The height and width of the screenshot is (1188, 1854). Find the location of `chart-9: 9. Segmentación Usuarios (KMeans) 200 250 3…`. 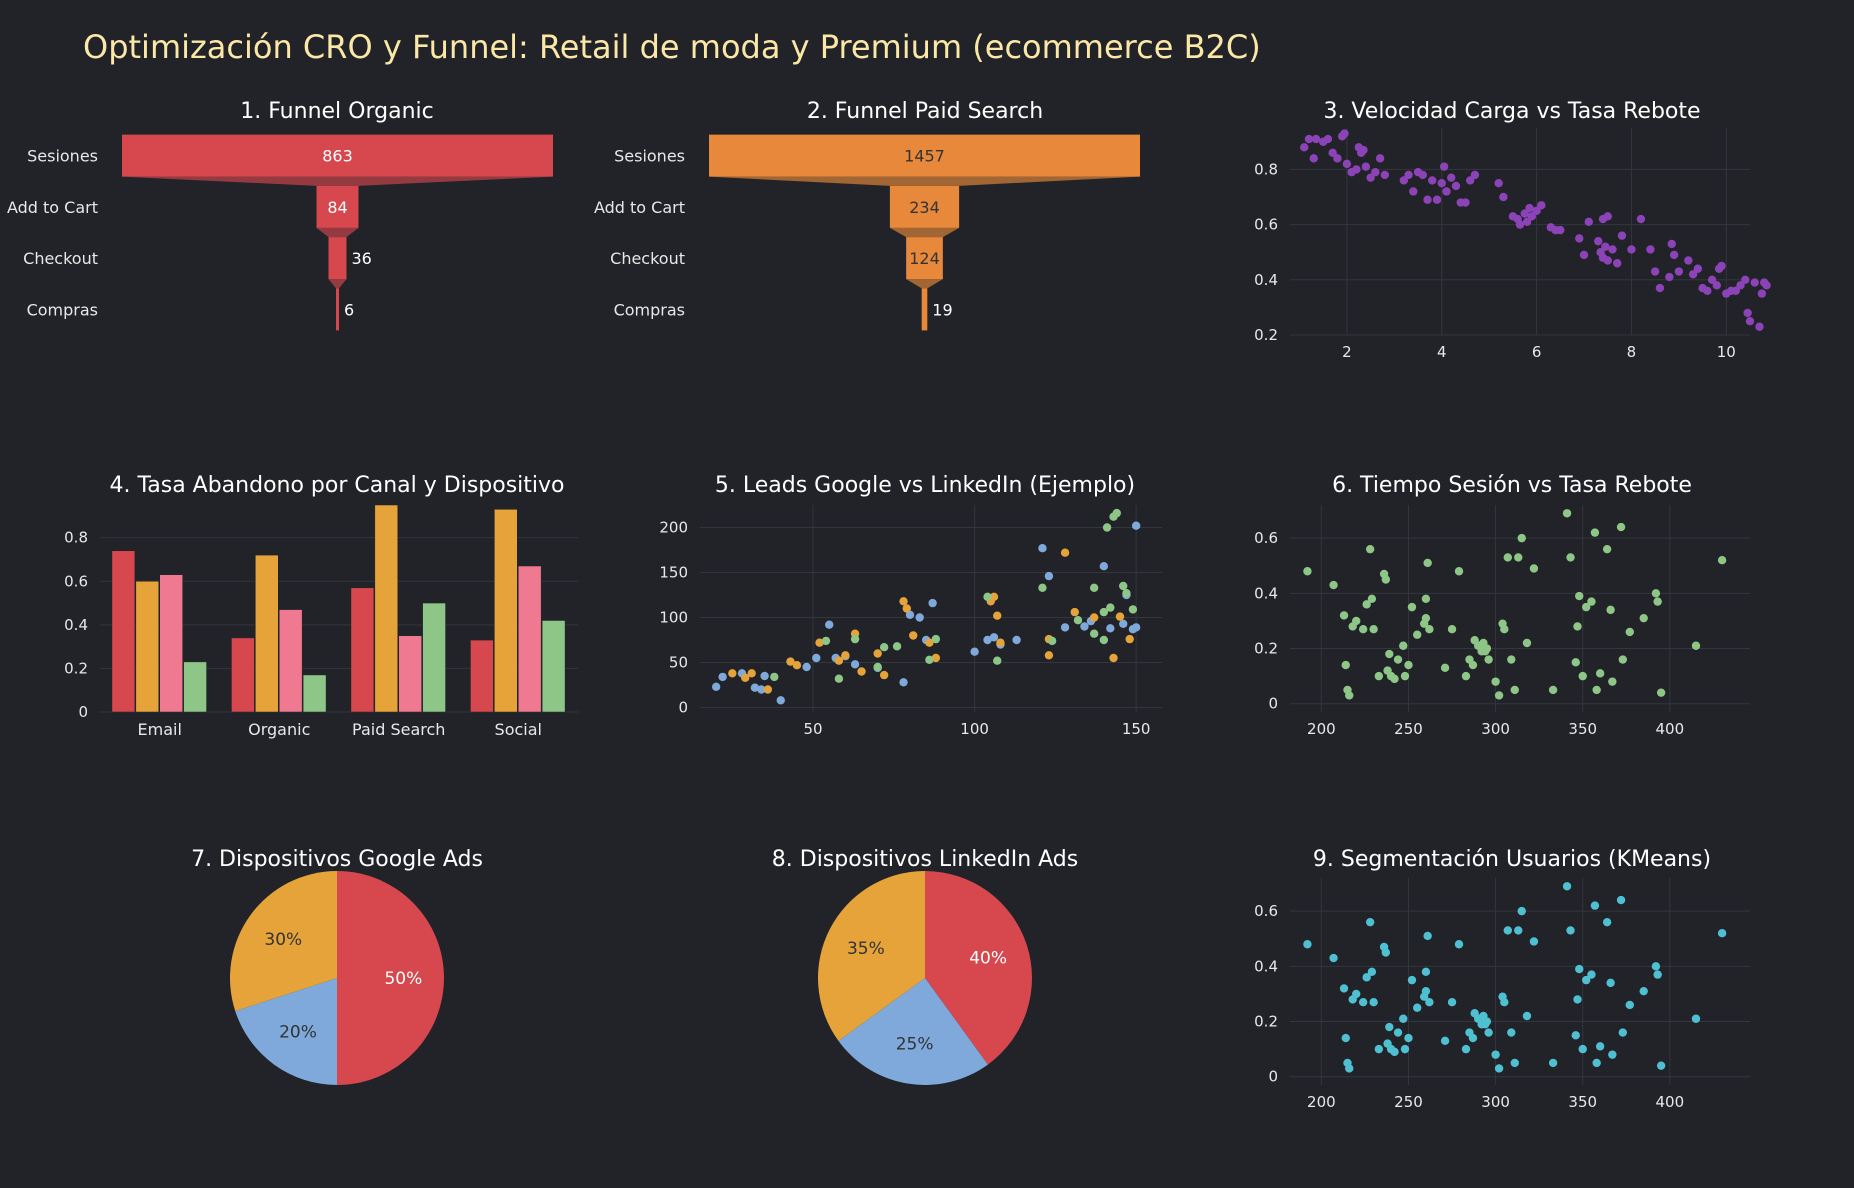

chart-9: 9. Segmentación Usuarios (KMeans) 200 250 3… is located at coordinates (1502, 979).